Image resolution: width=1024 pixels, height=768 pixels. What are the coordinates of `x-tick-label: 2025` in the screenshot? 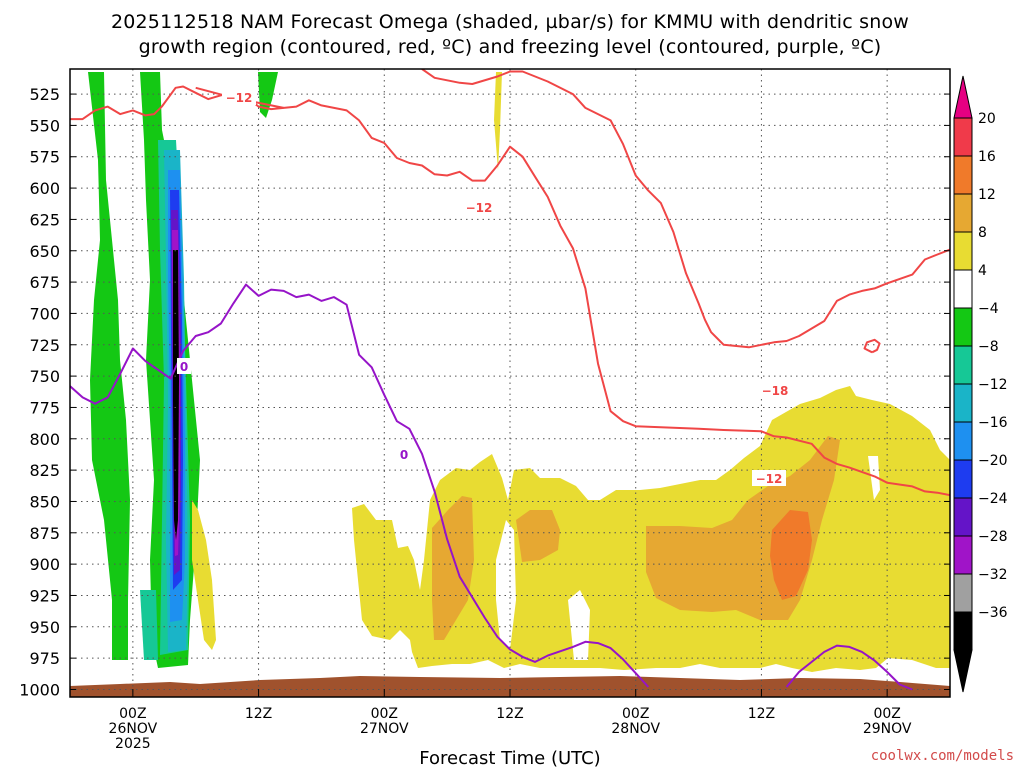 It's located at (133, 744).